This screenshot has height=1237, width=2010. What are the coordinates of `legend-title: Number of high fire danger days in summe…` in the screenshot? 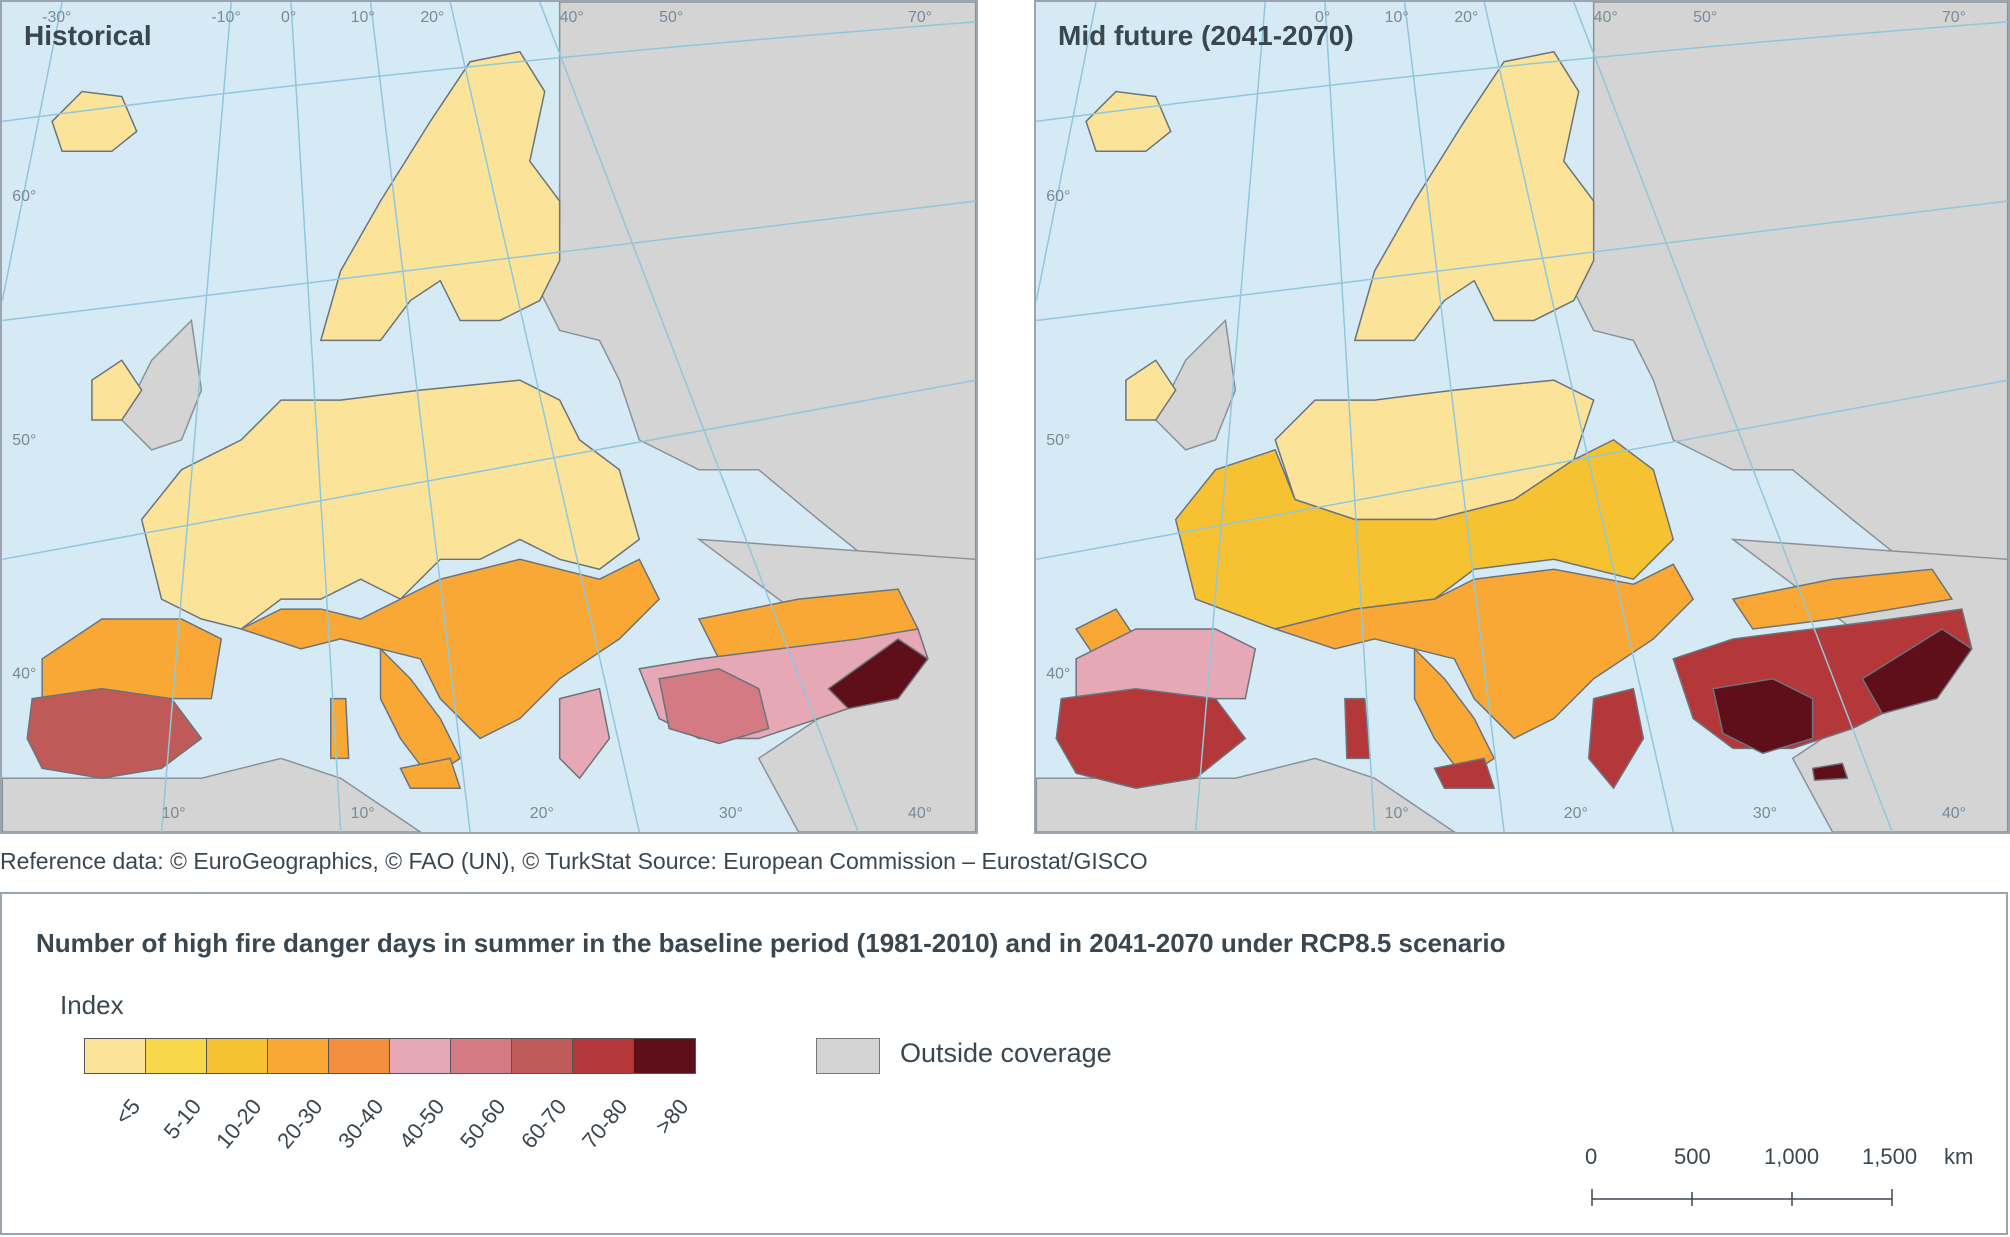 It's located at (771, 943).